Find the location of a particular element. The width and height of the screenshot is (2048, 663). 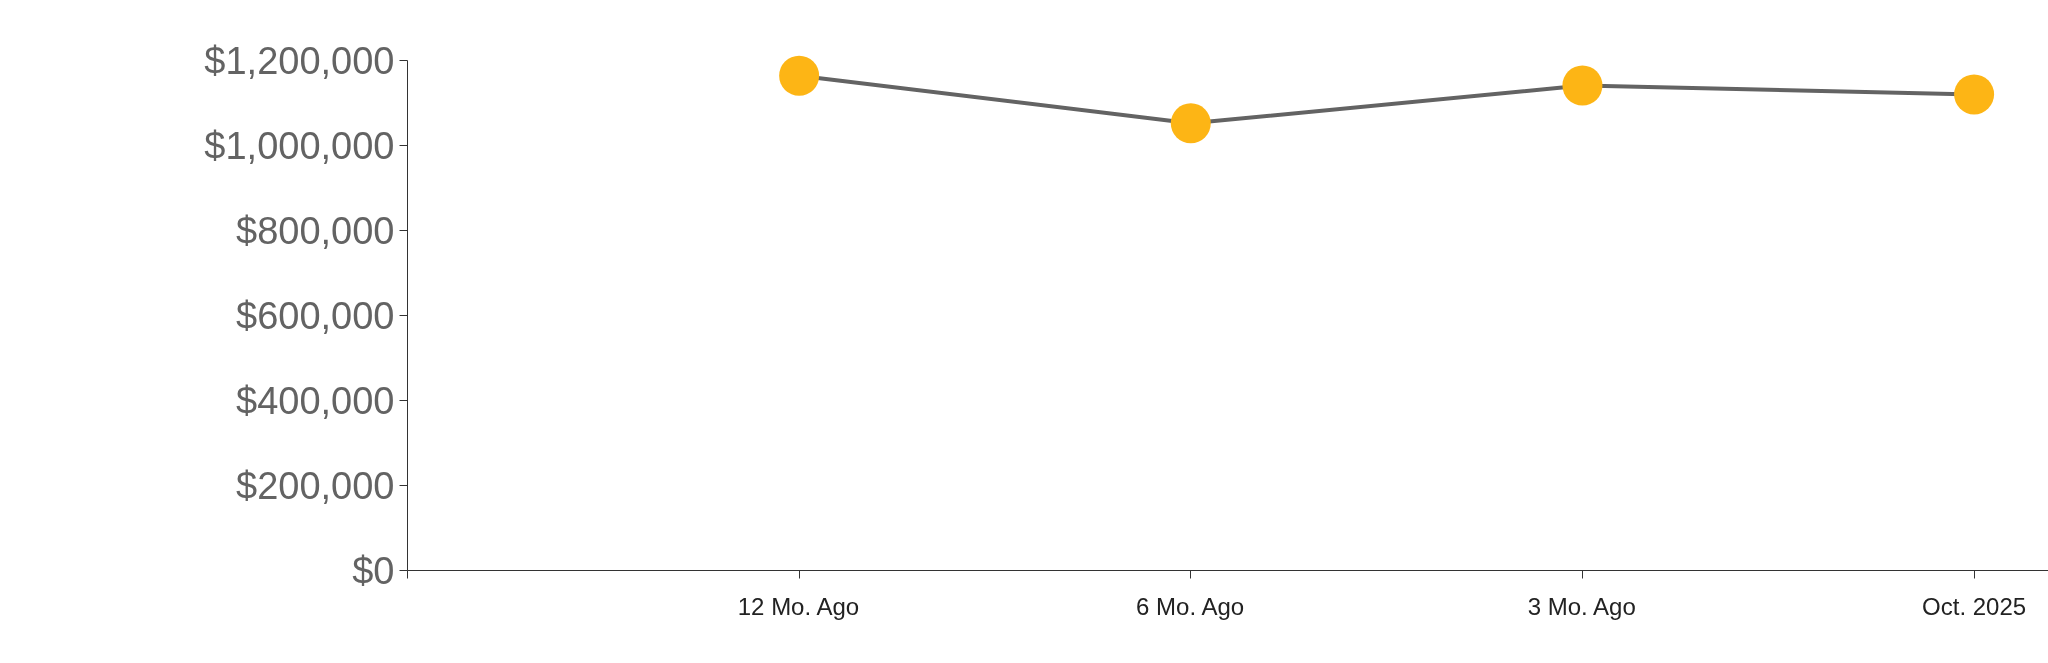

x-tick-label: Oct. 2025 is located at coordinates (1974, 606).